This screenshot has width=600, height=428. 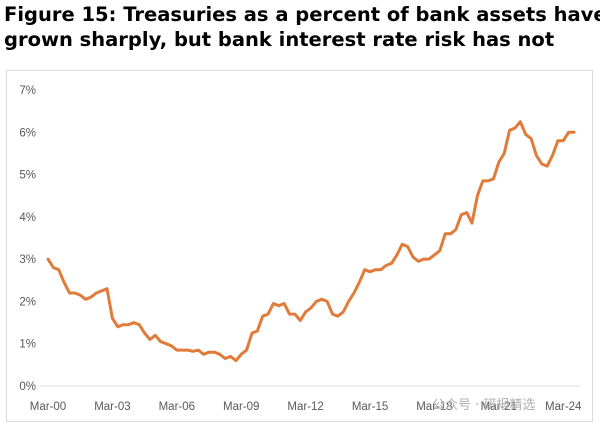 I want to click on x-tick-label: Mar-00, so click(x=48, y=407).